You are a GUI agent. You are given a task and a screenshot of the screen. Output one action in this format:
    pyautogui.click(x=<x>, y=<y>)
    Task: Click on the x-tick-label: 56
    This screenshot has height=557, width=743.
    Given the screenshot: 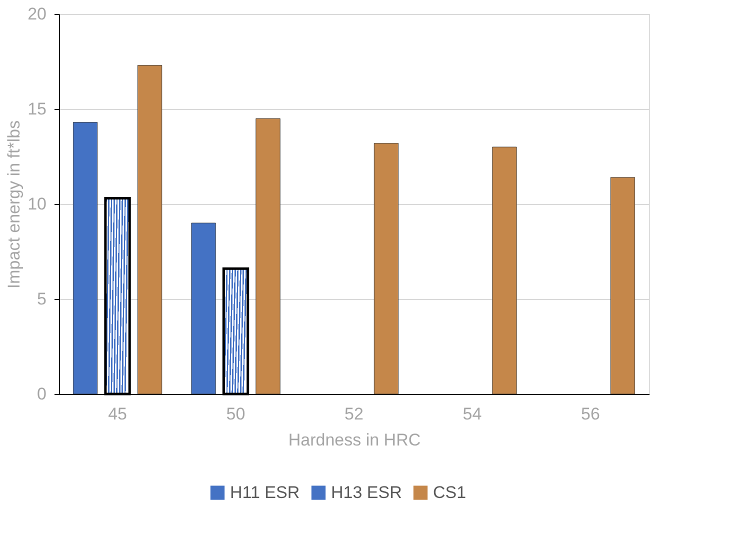 What is the action you would take?
    pyautogui.click(x=590, y=414)
    